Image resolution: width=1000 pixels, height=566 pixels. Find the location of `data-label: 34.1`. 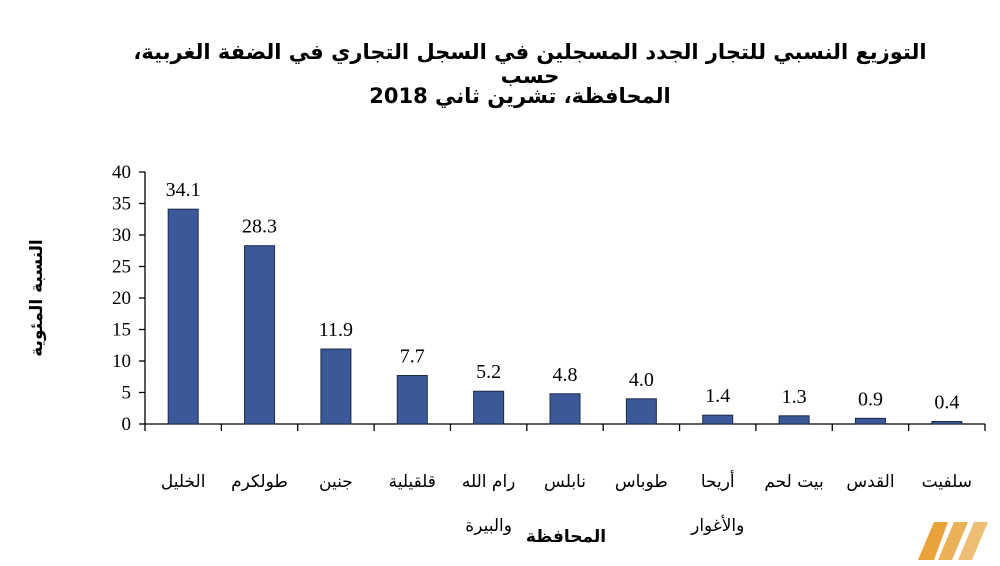

data-label: 34.1 is located at coordinates (183, 190).